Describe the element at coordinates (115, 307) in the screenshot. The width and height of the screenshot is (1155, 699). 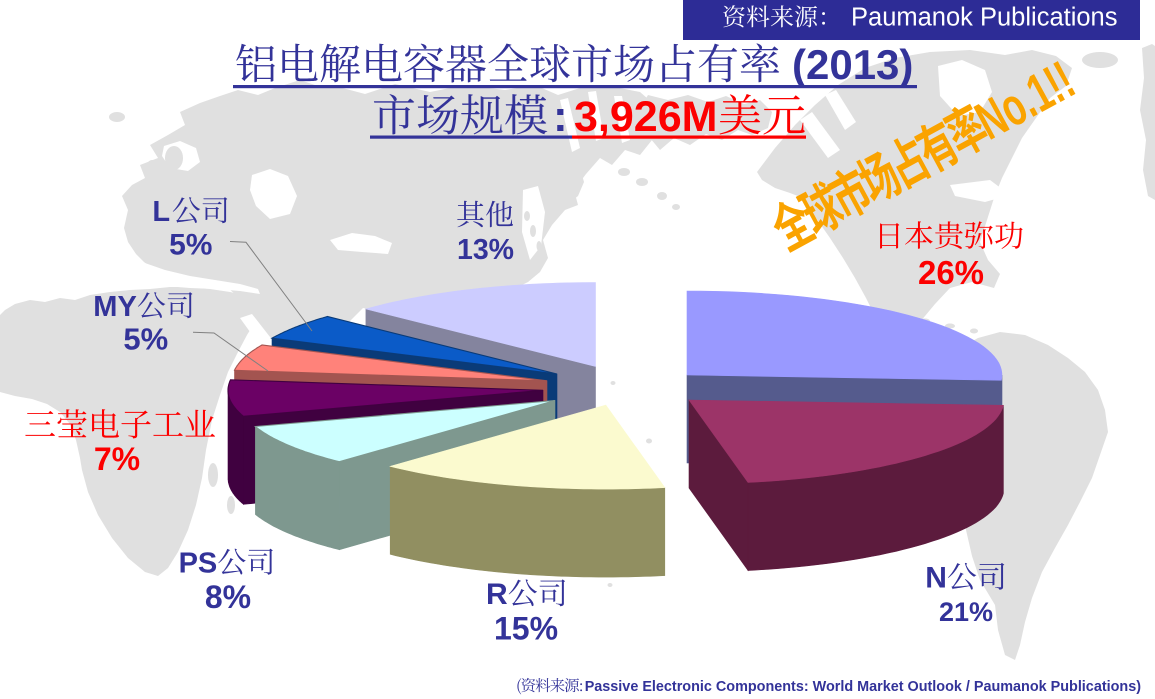
I see `svg-text: MY` at that location.